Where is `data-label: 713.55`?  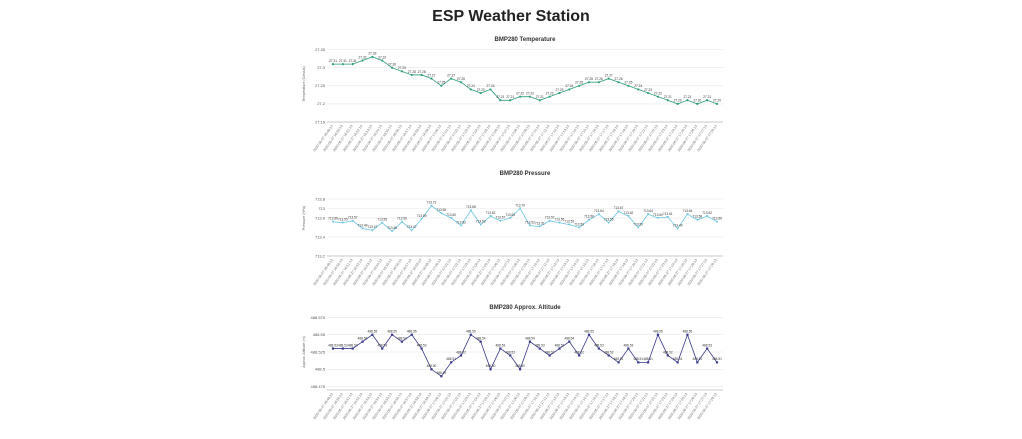
data-label: 713.55 is located at coordinates (609, 220).